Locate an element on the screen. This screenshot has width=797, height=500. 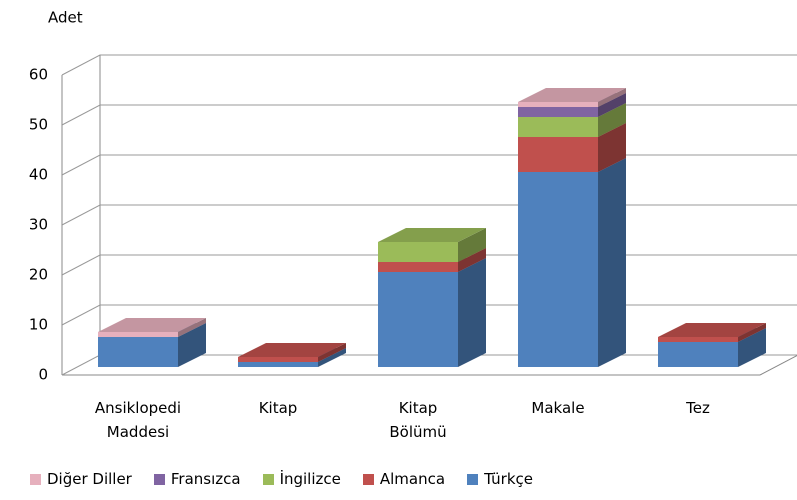
y-tick-label: 20 is located at coordinates (38, 275).